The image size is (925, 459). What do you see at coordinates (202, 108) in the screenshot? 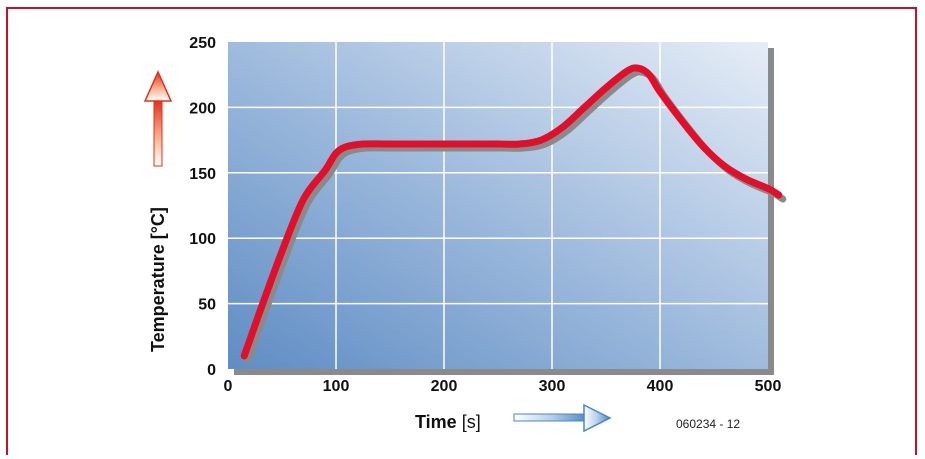
I see `y-tick-label: 200` at bounding box center [202, 108].